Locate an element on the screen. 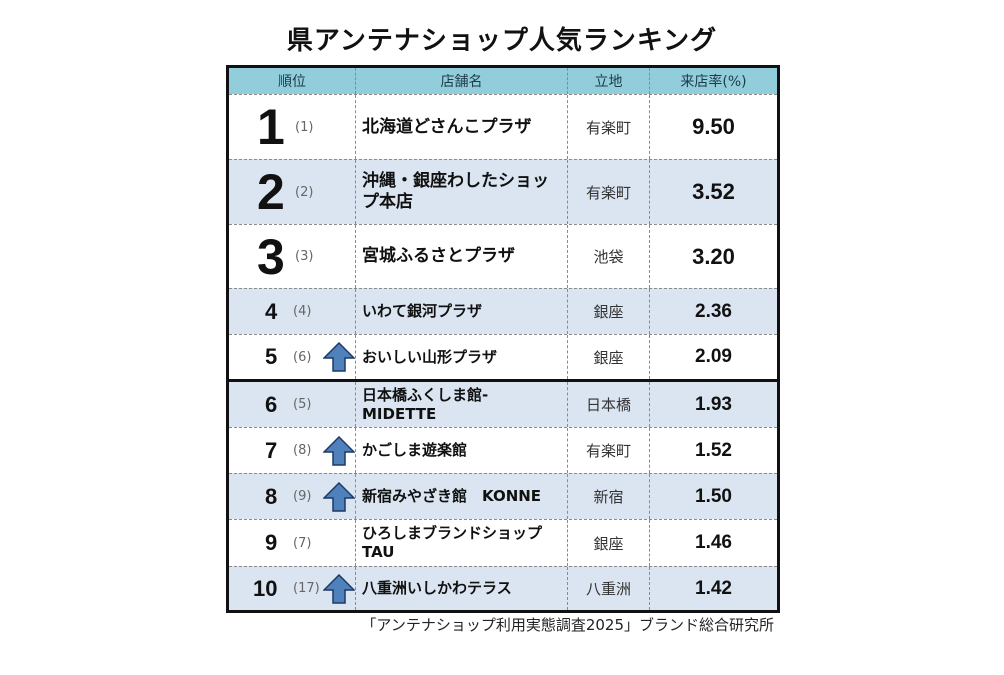 This screenshot has width=1004, height=675. table-row: 10 (17) 八重洲いしかわテラス 八重洲 1.42 is located at coordinates (503, 588).